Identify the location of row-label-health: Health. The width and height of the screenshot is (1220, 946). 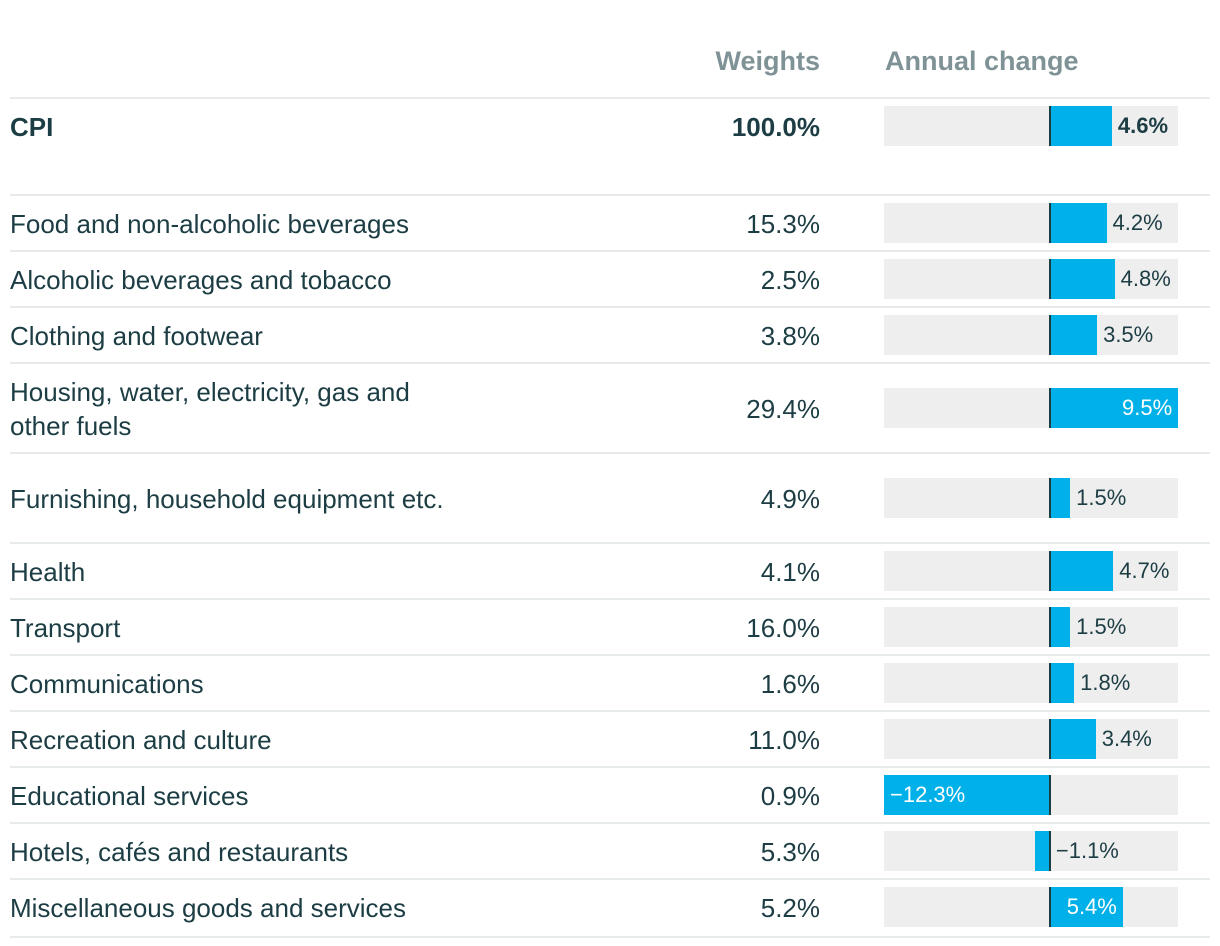
(48, 572).